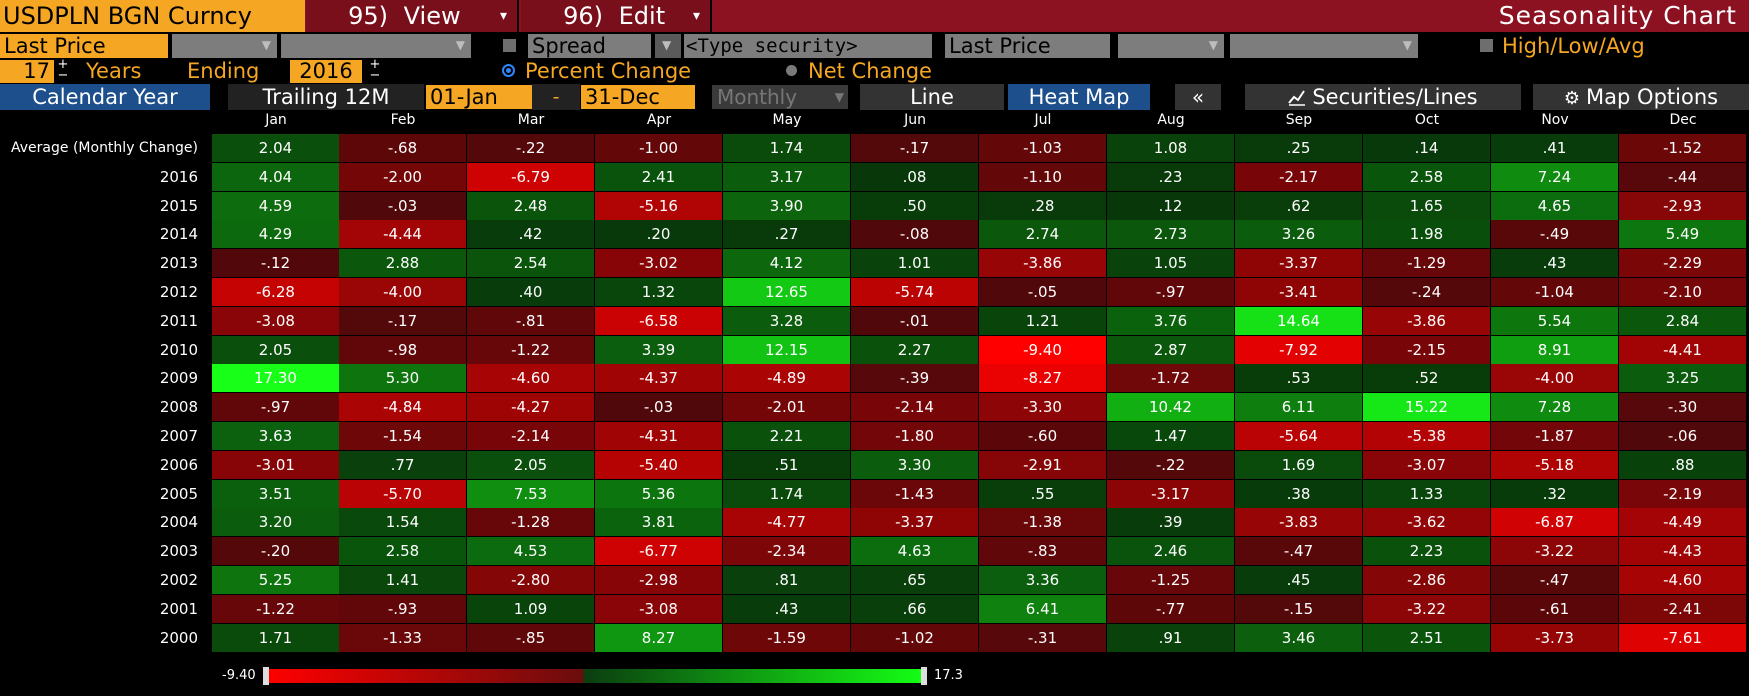  I want to click on heatmap-cell: 3.28, so click(787, 321).